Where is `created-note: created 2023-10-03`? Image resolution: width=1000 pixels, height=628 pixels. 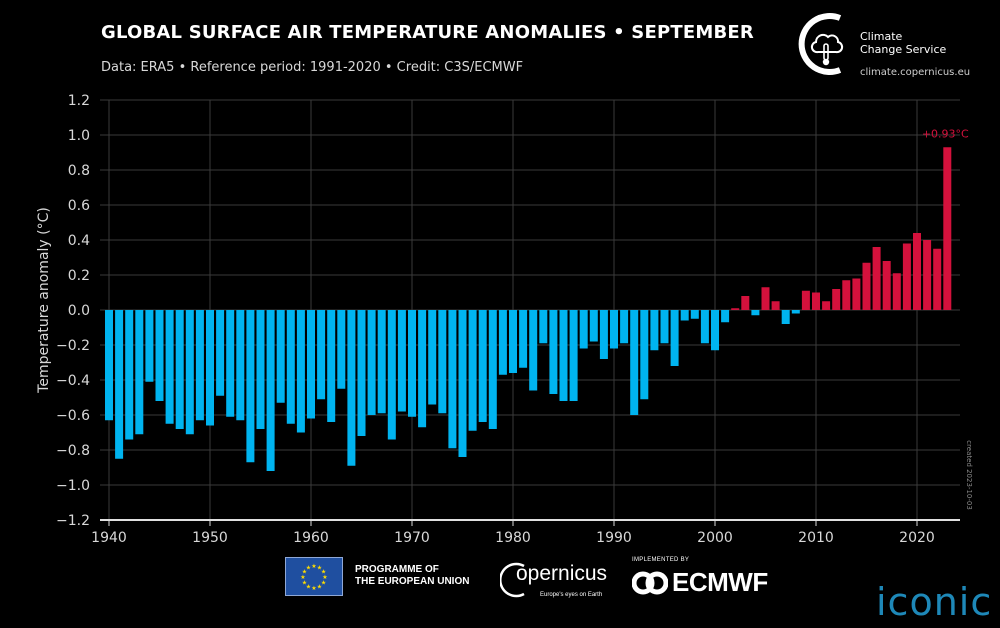 created-note: created 2023-10-03 is located at coordinates (969, 475).